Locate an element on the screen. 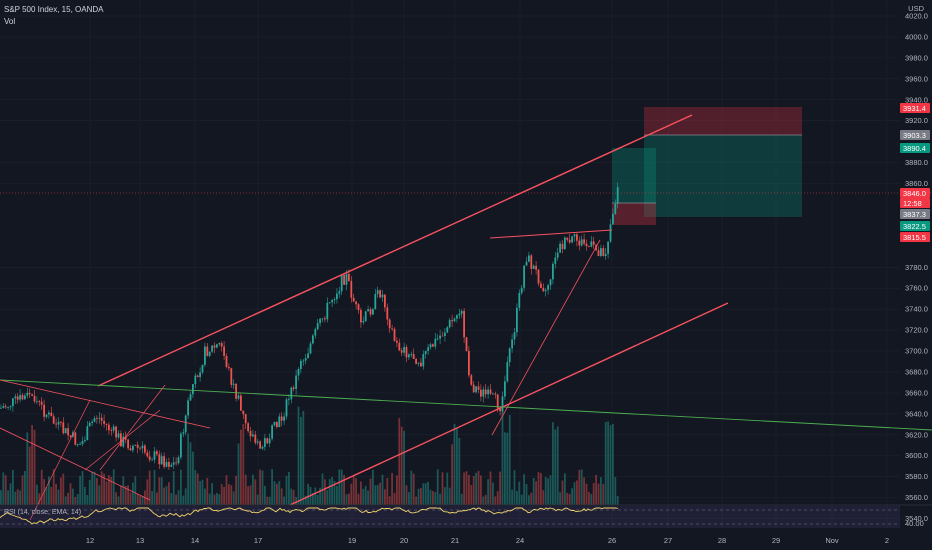  small-line-b is located at coordinates (122, 440).